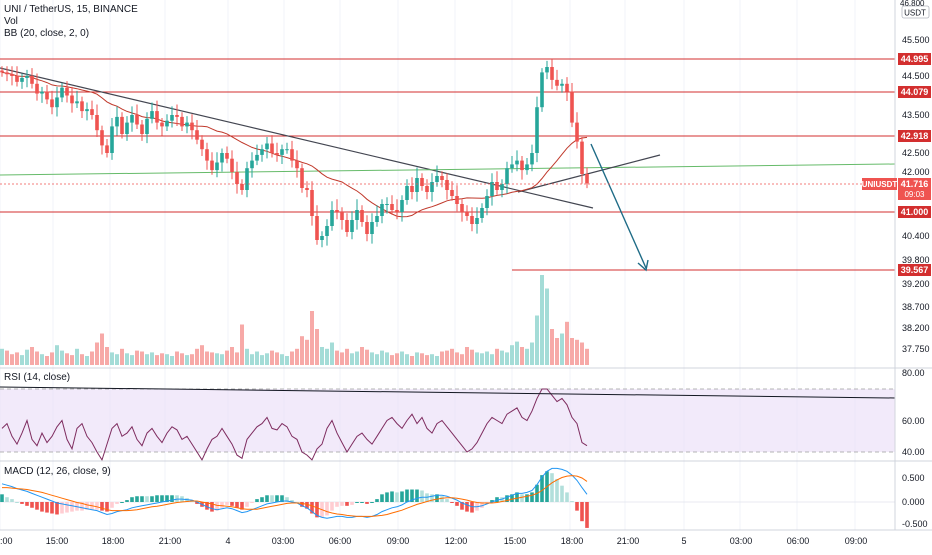 The height and width of the screenshot is (555, 932). I want to click on time-tick-label: 5, so click(683, 541).